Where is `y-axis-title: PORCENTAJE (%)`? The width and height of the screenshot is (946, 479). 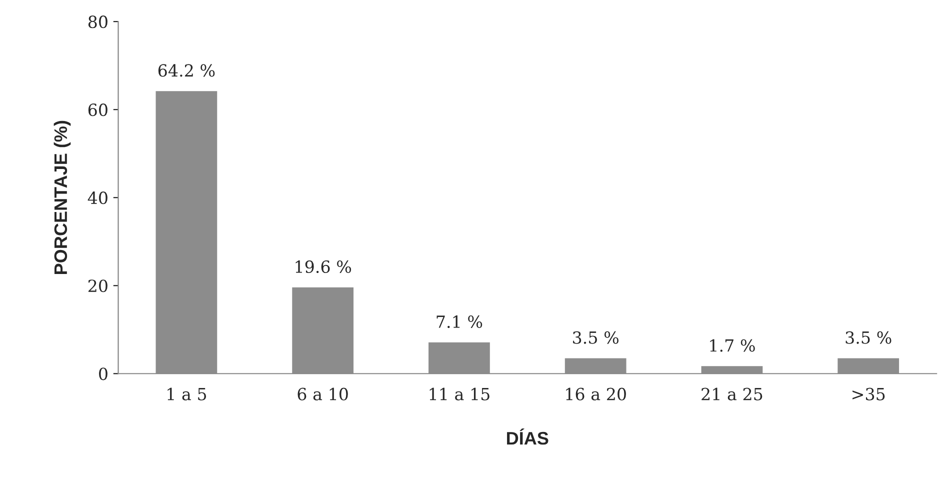
y-axis-title: PORCENTAJE (%) is located at coordinates (62, 197).